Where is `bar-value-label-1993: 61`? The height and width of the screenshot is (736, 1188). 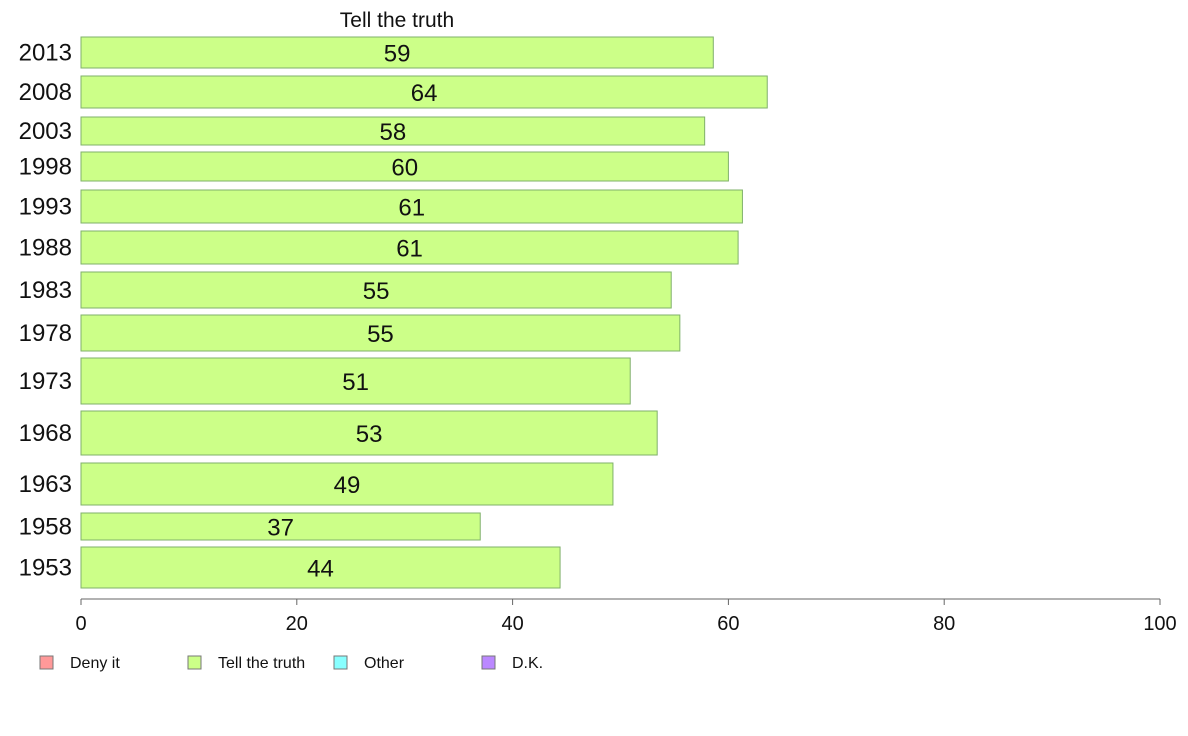
bar-value-label-1993: 61 is located at coordinates (411, 208).